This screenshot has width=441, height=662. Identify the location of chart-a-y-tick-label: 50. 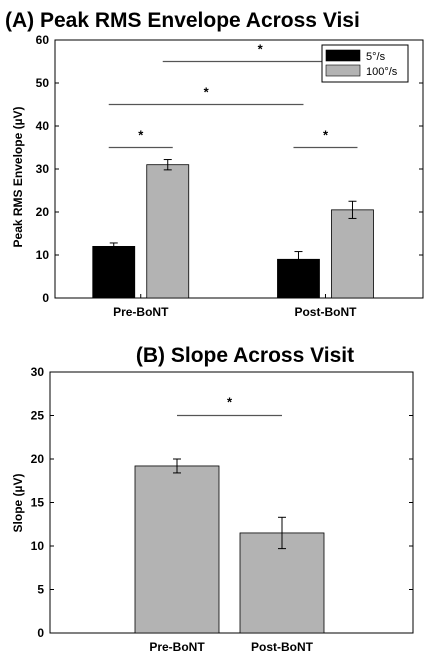
(43, 83).